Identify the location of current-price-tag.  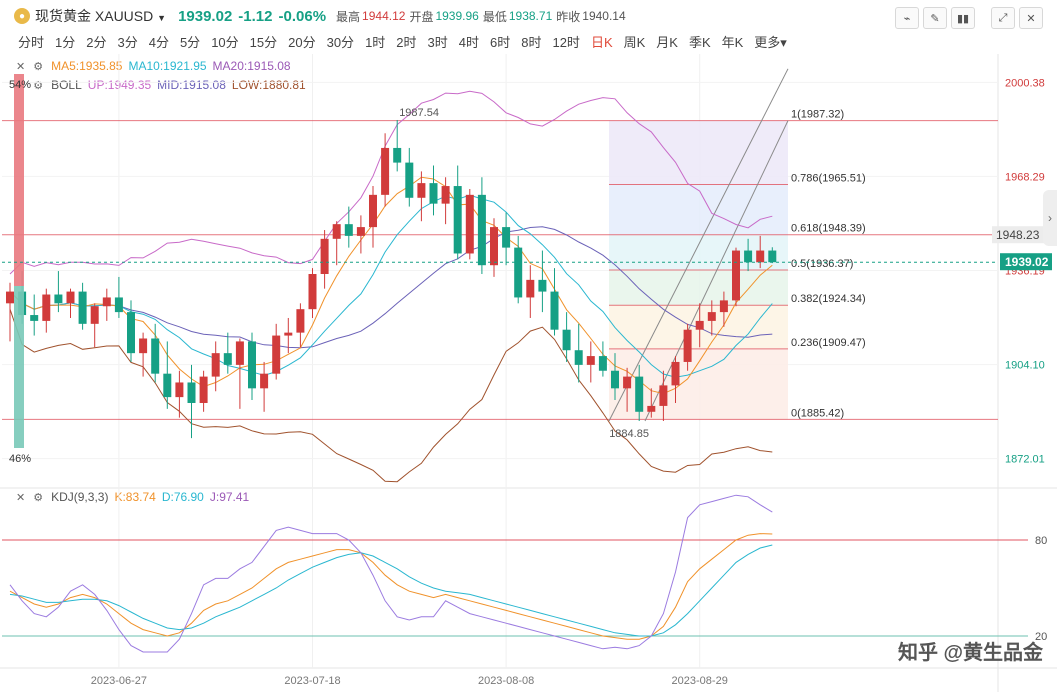
(1026, 262).